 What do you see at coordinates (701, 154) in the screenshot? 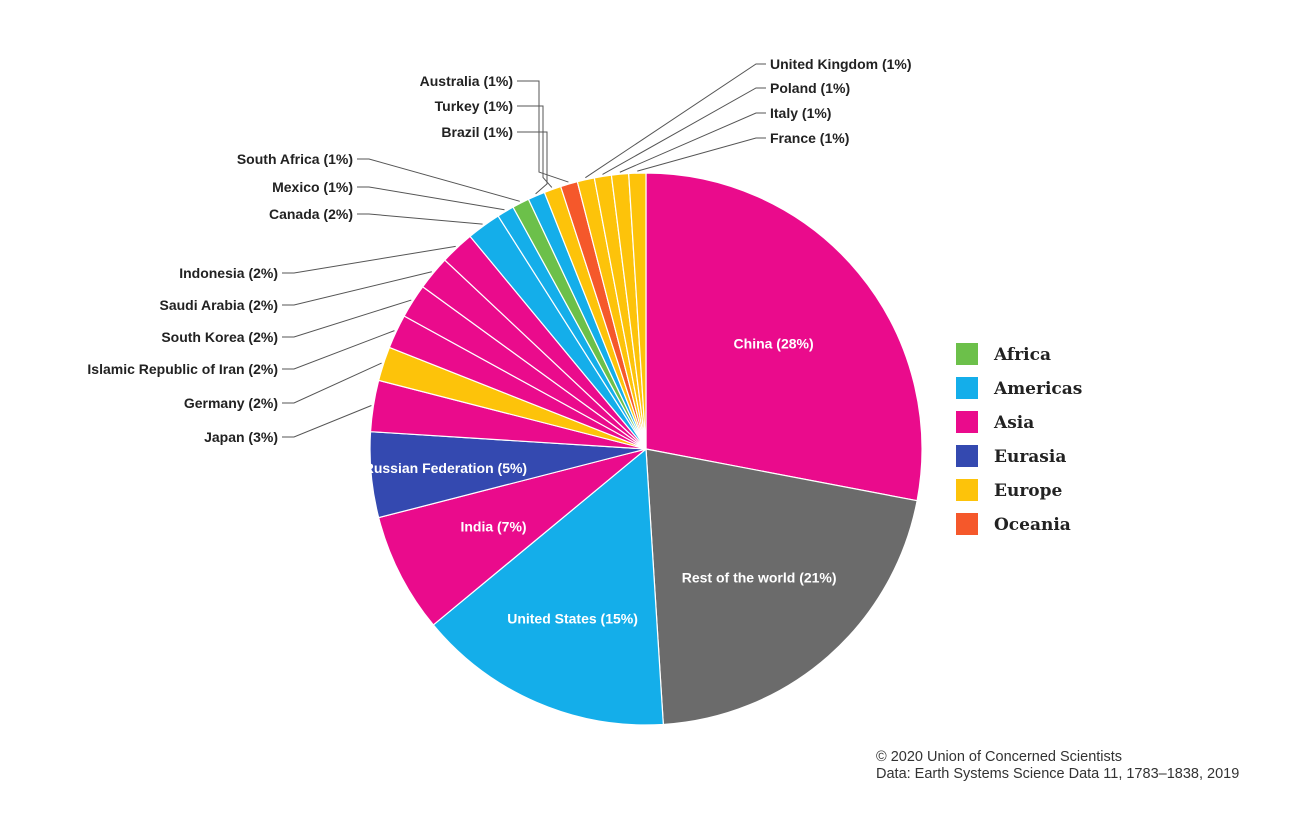
I see `leader-france` at bounding box center [701, 154].